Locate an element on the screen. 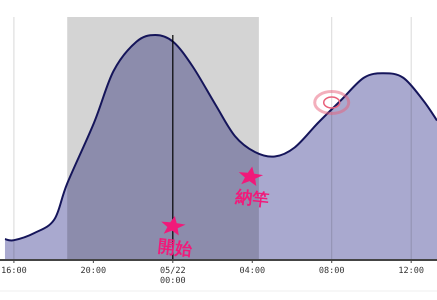 The width and height of the screenshot is (437, 300). x-tick-label: 08:00 is located at coordinates (331, 271).